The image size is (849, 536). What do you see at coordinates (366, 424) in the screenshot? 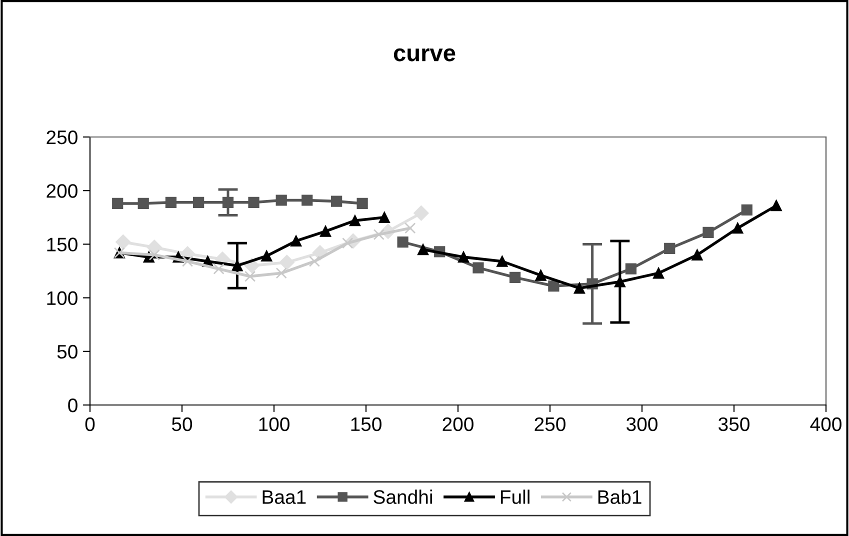
I see `x-tick-label: 150` at bounding box center [366, 424].